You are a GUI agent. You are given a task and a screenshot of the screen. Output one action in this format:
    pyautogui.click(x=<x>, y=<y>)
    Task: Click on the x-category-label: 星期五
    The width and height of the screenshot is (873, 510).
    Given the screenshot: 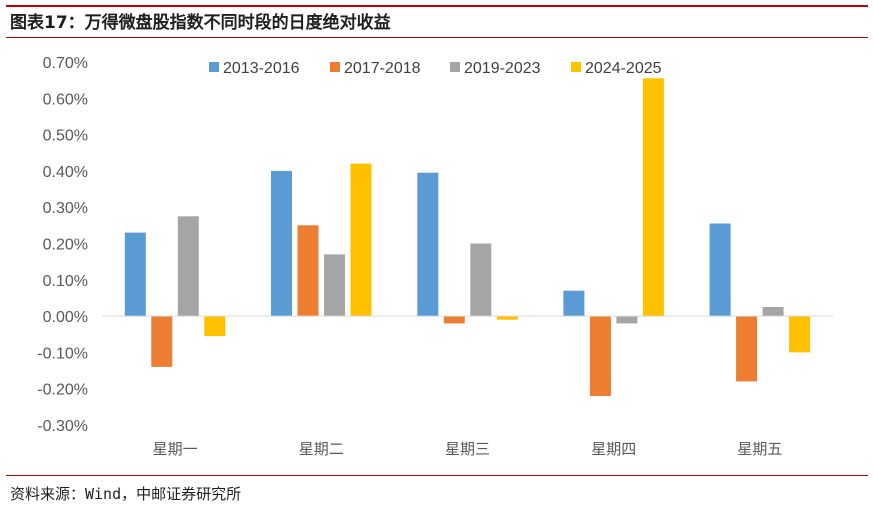 What is the action you would take?
    pyautogui.click(x=759, y=449)
    